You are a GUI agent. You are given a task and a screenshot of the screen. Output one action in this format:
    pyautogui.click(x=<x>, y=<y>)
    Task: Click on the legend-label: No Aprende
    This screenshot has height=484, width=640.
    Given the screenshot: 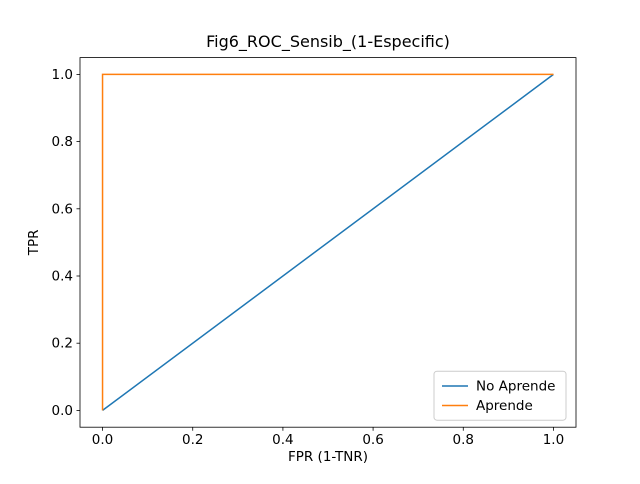 What is the action you would take?
    pyautogui.click(x=515, y=386)
    